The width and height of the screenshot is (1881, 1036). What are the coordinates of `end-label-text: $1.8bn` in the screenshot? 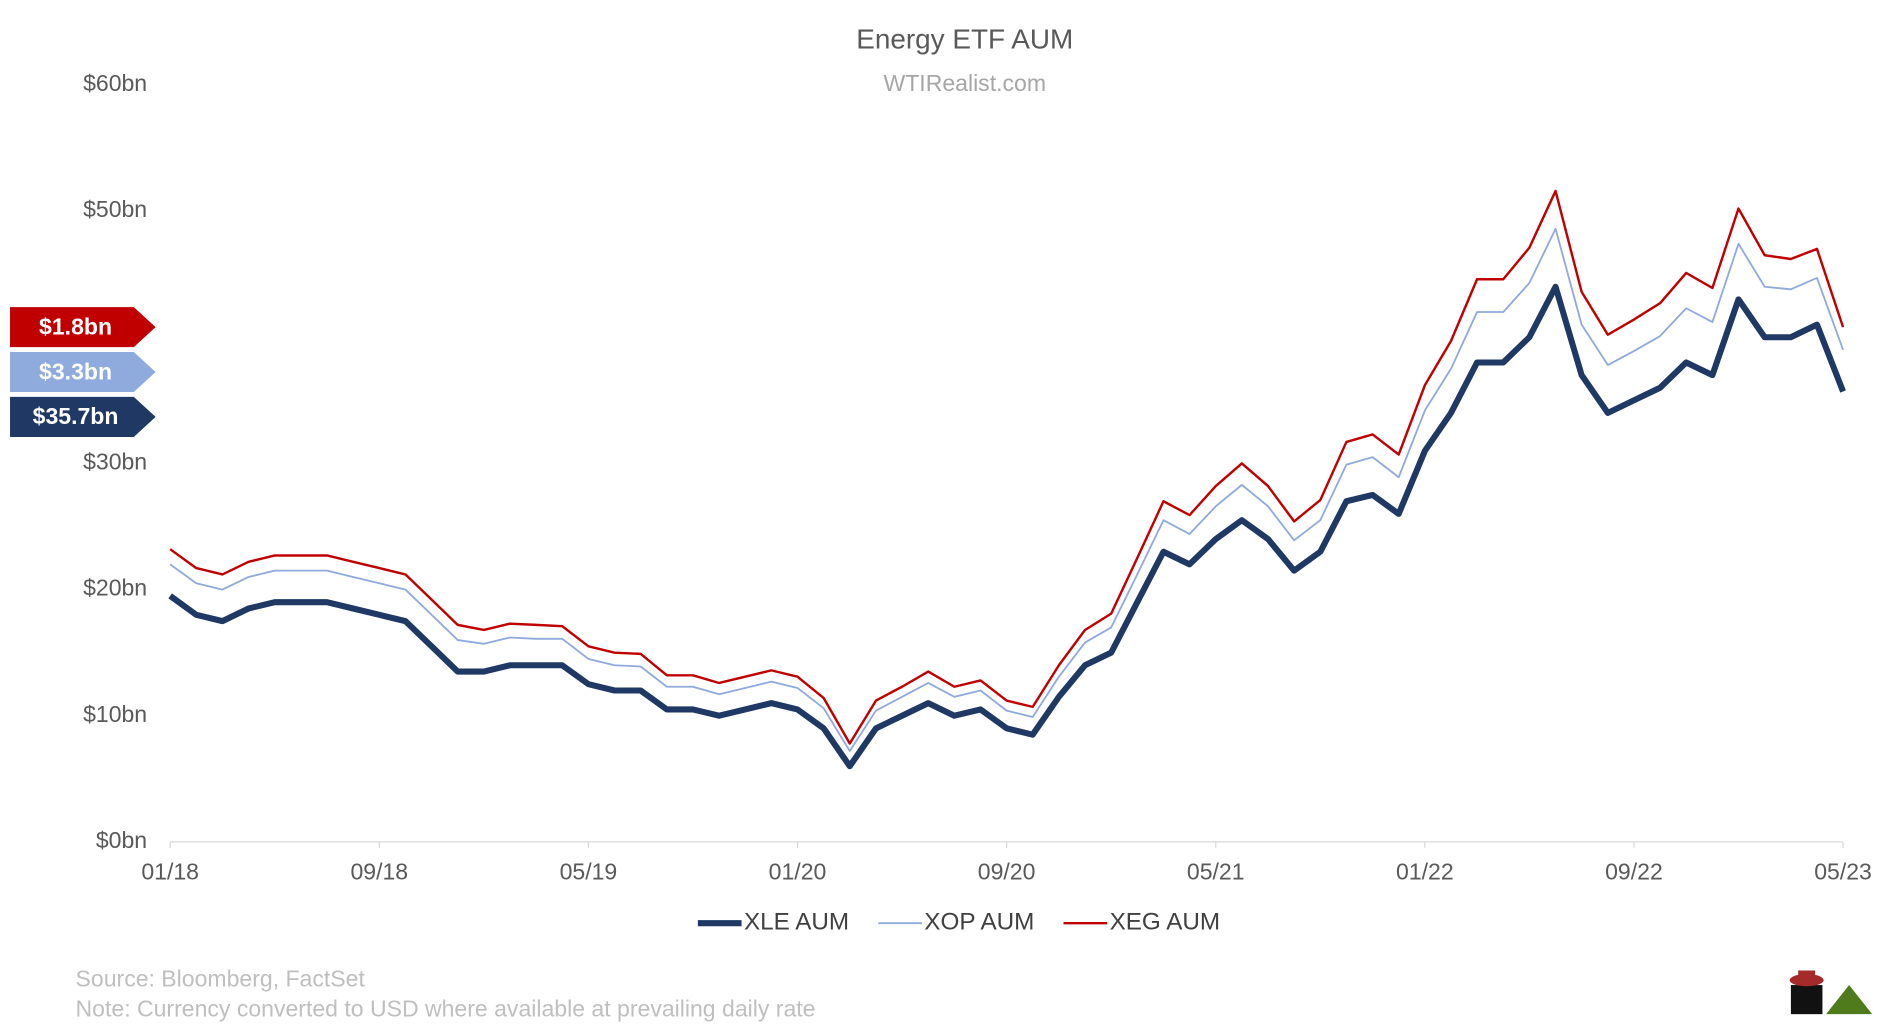 It's located at (75, 326).